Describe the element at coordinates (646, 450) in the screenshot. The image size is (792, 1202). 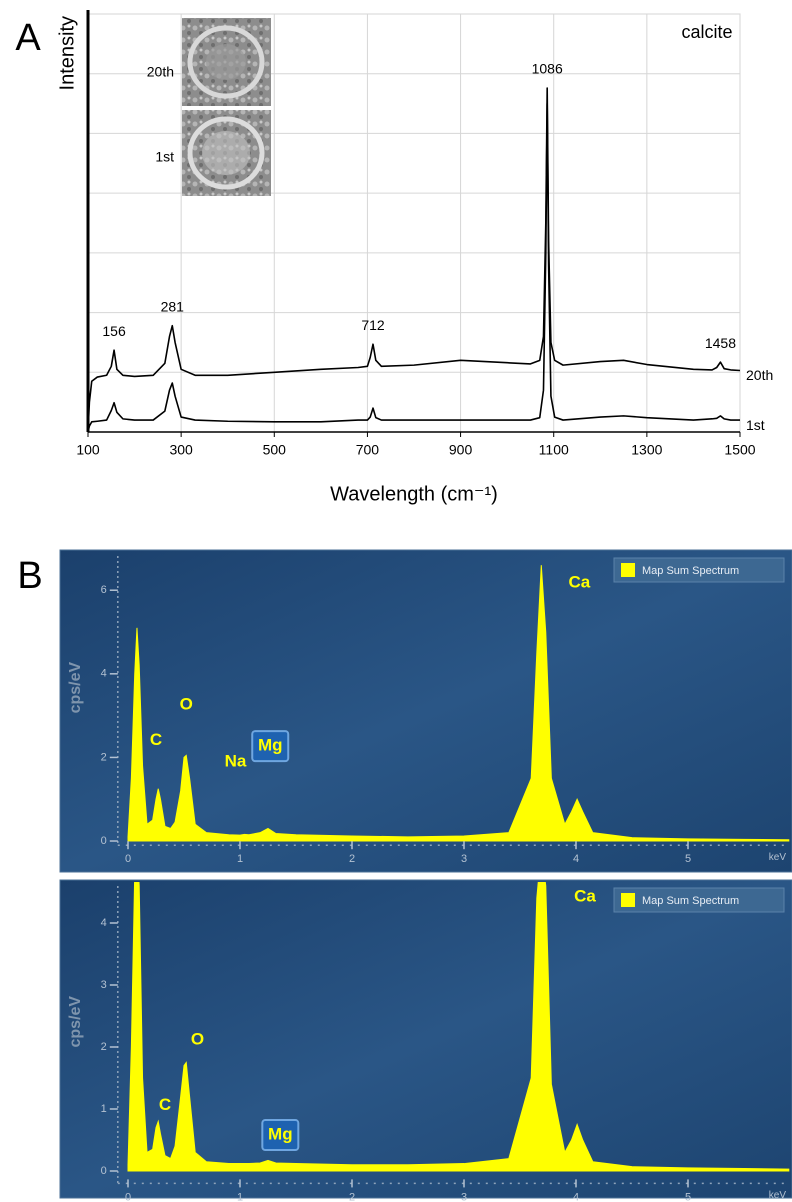
I see `x-tick-label: 1300` at that location.